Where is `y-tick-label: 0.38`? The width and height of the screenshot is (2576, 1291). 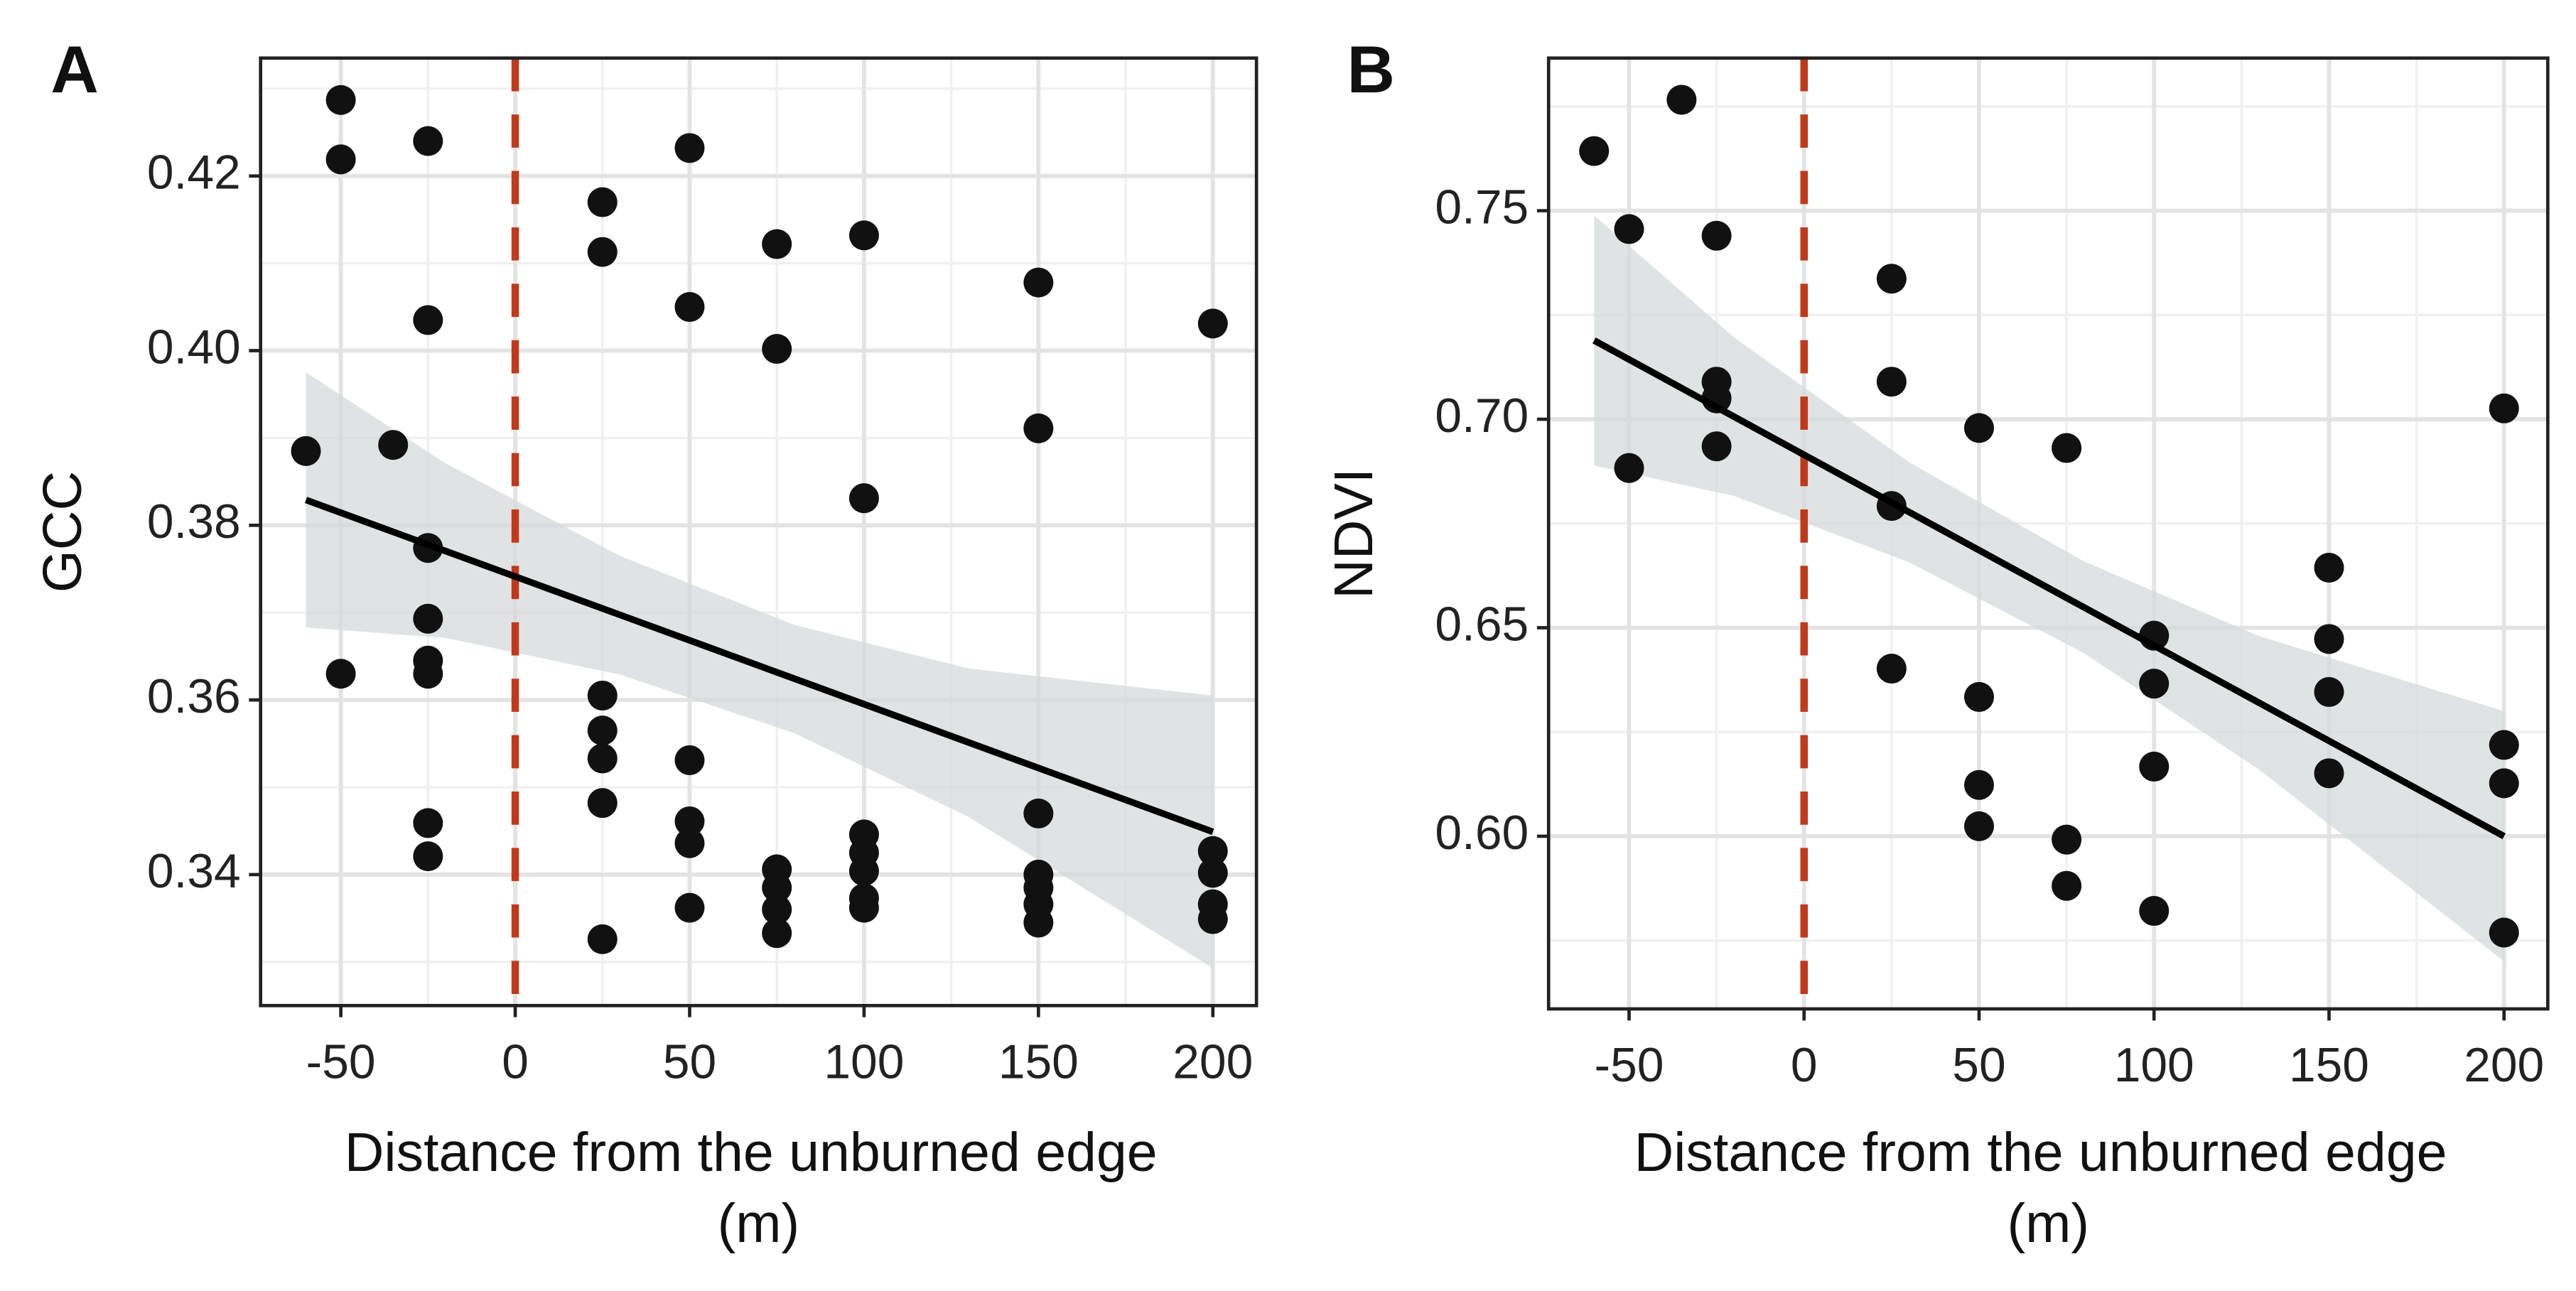
y-tick-label: 0.38 is located at coordinates (194, 522).